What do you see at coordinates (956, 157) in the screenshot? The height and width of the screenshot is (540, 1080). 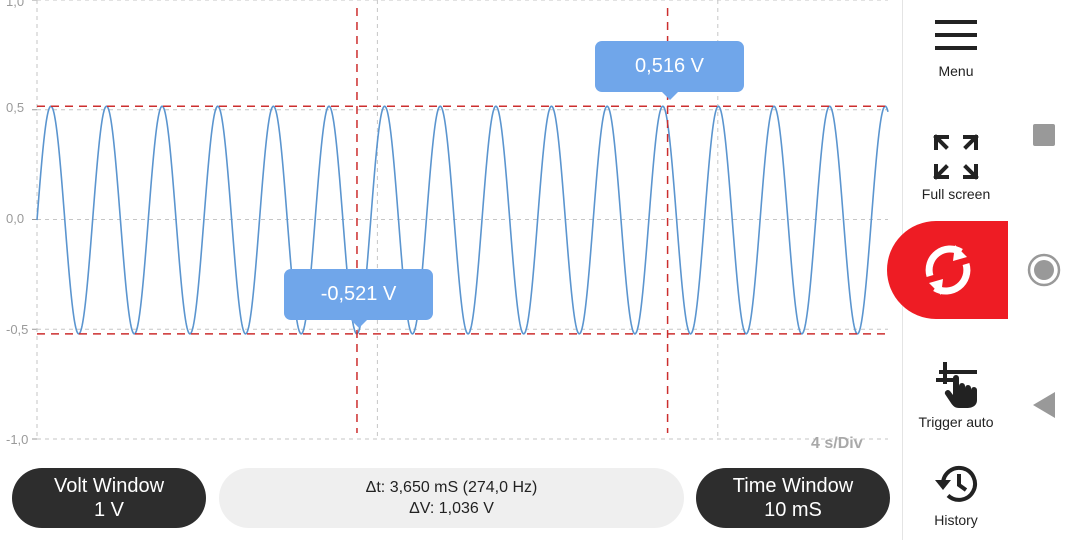 I see `fullscreen-icon` at bounding box center [956, 157].